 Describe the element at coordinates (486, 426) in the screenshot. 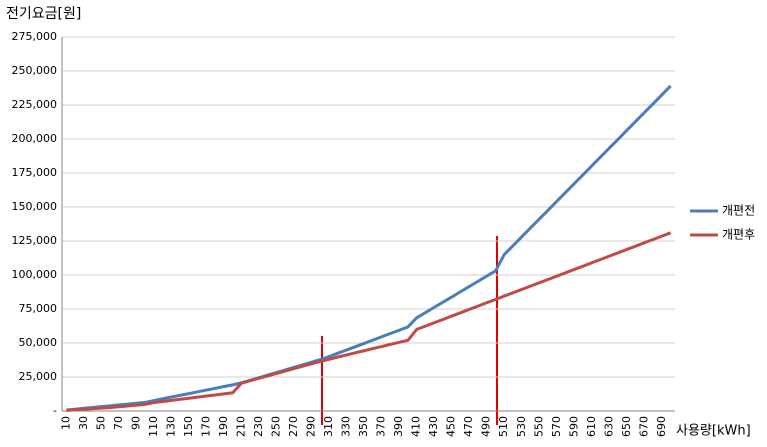

I see `x-tick-label: 490` at that location.